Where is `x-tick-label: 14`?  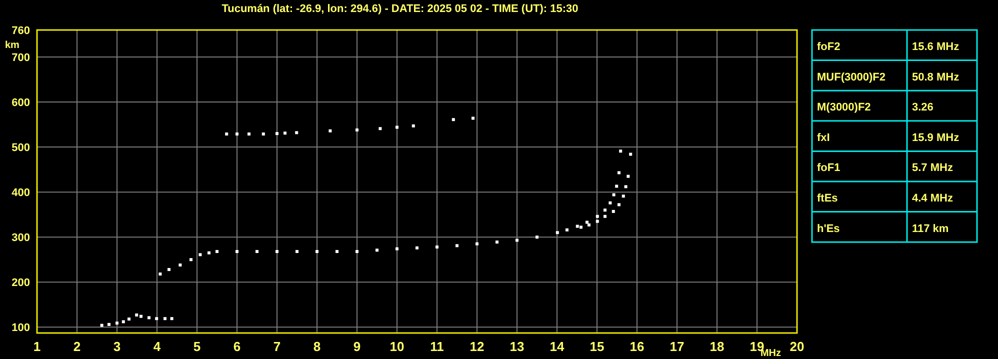 x-tick-label: 14 is located at coordinates (557, 346).